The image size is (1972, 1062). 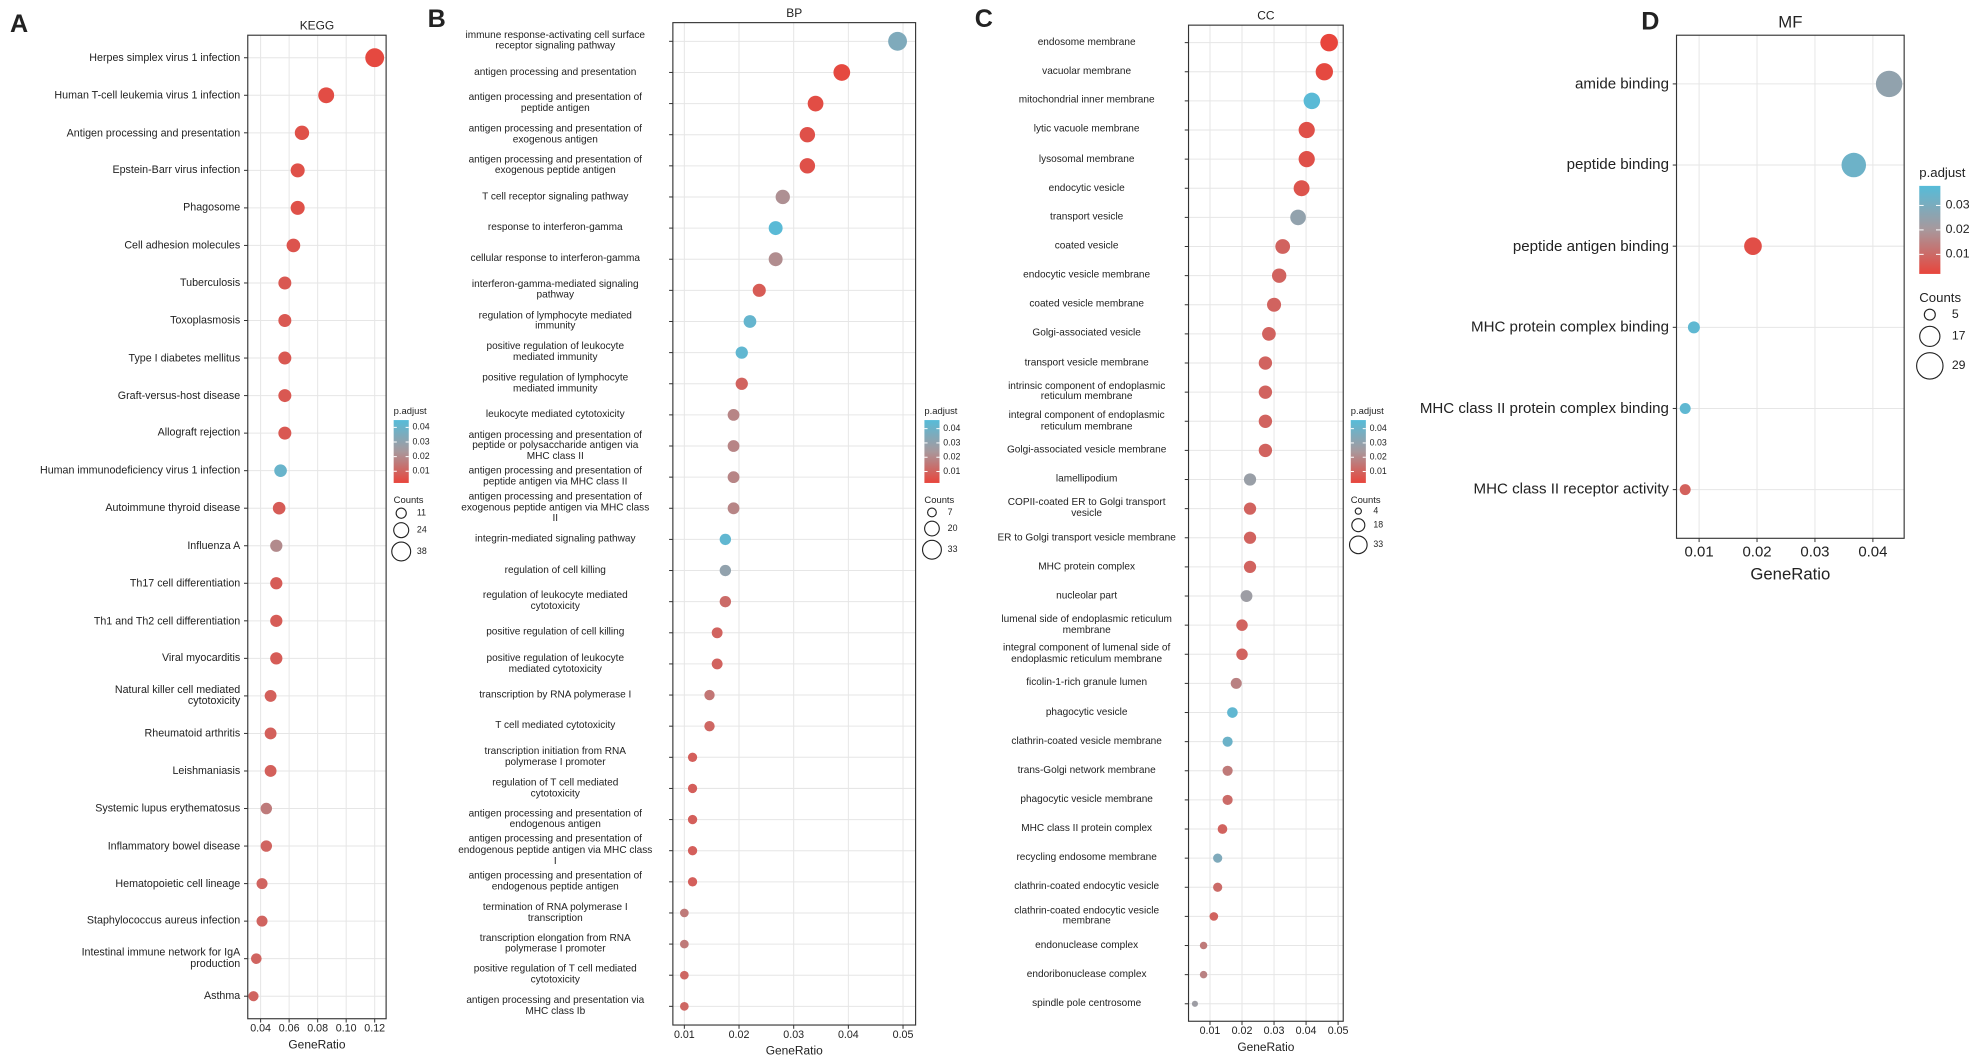 I want to click on y-category-label: mitochondrial inner membrane, so click(x=1086, y=100).